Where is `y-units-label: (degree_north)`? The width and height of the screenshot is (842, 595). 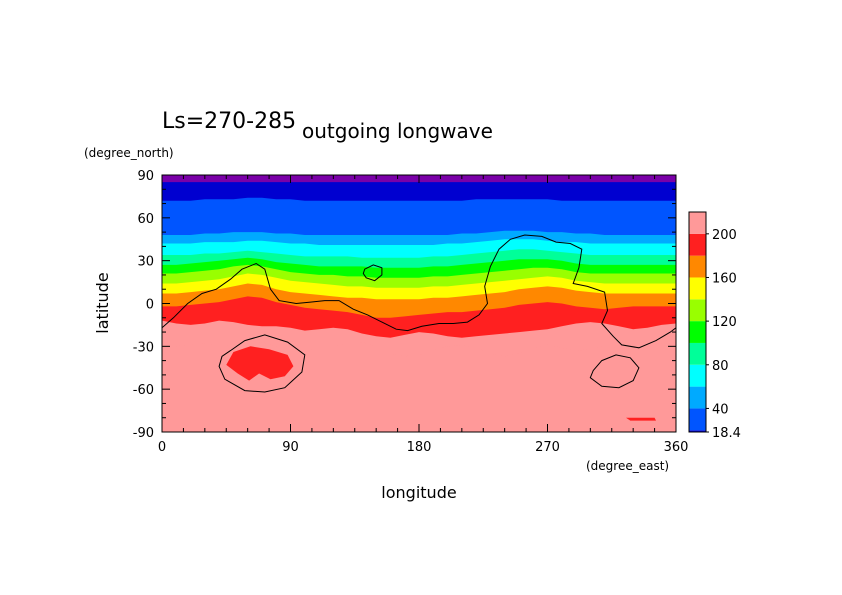
y-units-label: (degree_north) is located at coordinates (129, 153).